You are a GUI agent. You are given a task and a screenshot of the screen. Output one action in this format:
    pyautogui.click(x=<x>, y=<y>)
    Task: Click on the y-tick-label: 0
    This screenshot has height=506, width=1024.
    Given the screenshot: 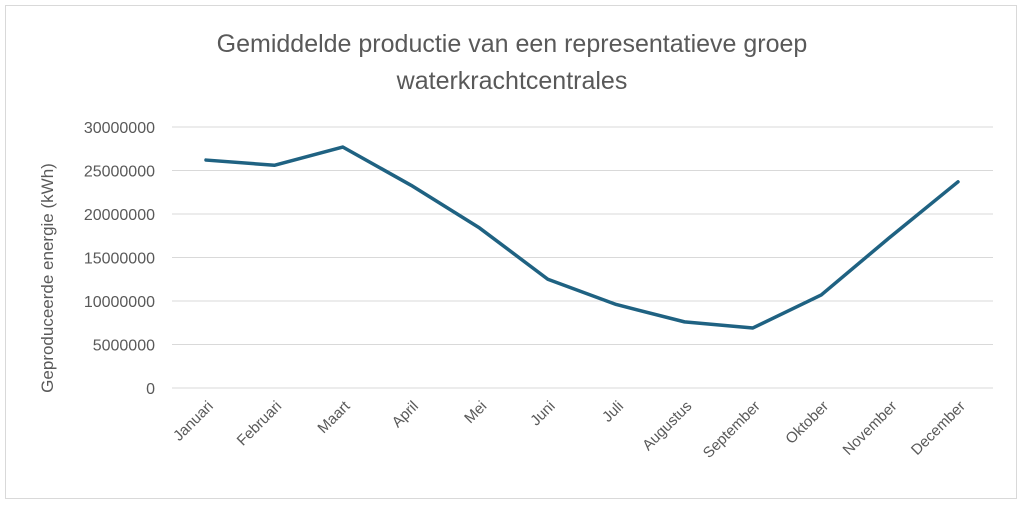 What is the action you would take?
    pyautogui.click(x=150, y=389)
    